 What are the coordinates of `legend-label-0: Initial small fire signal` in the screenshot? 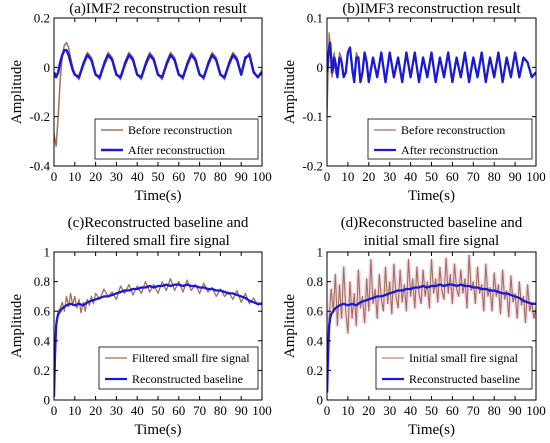 It's located at (464, 358).